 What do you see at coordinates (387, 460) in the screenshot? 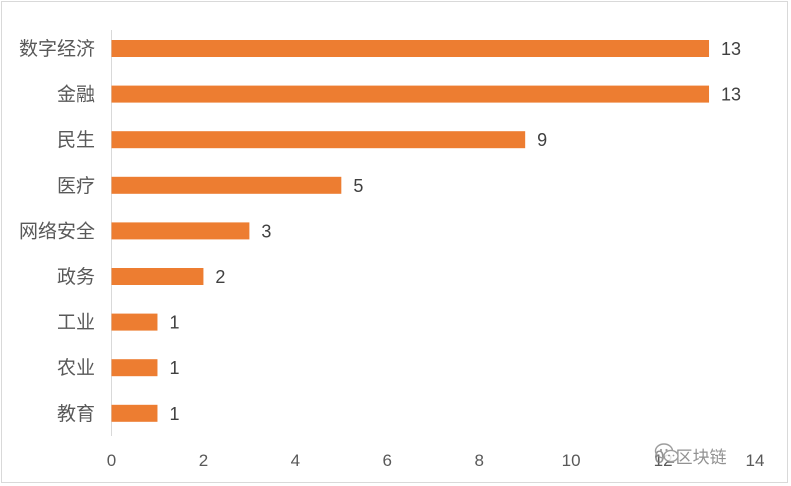
I see `x-tick-label: 6` at bounding box center [387, 460].